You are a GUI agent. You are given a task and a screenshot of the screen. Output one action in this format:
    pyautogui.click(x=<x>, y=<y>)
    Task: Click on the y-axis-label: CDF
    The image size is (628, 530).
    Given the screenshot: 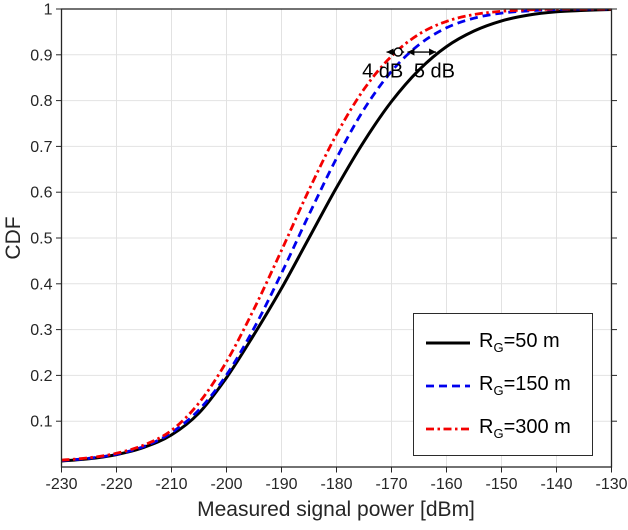 What is the action you would take?
    pyautogui.click(x=13, y=238)
    